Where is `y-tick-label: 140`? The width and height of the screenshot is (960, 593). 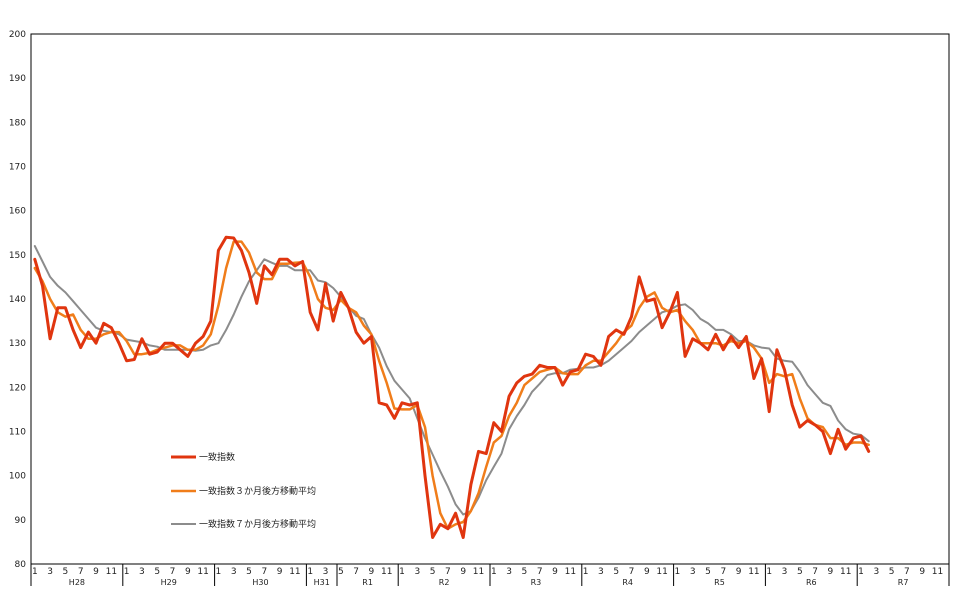
y-tick-label: 140 is located at coordinates (17, 300).